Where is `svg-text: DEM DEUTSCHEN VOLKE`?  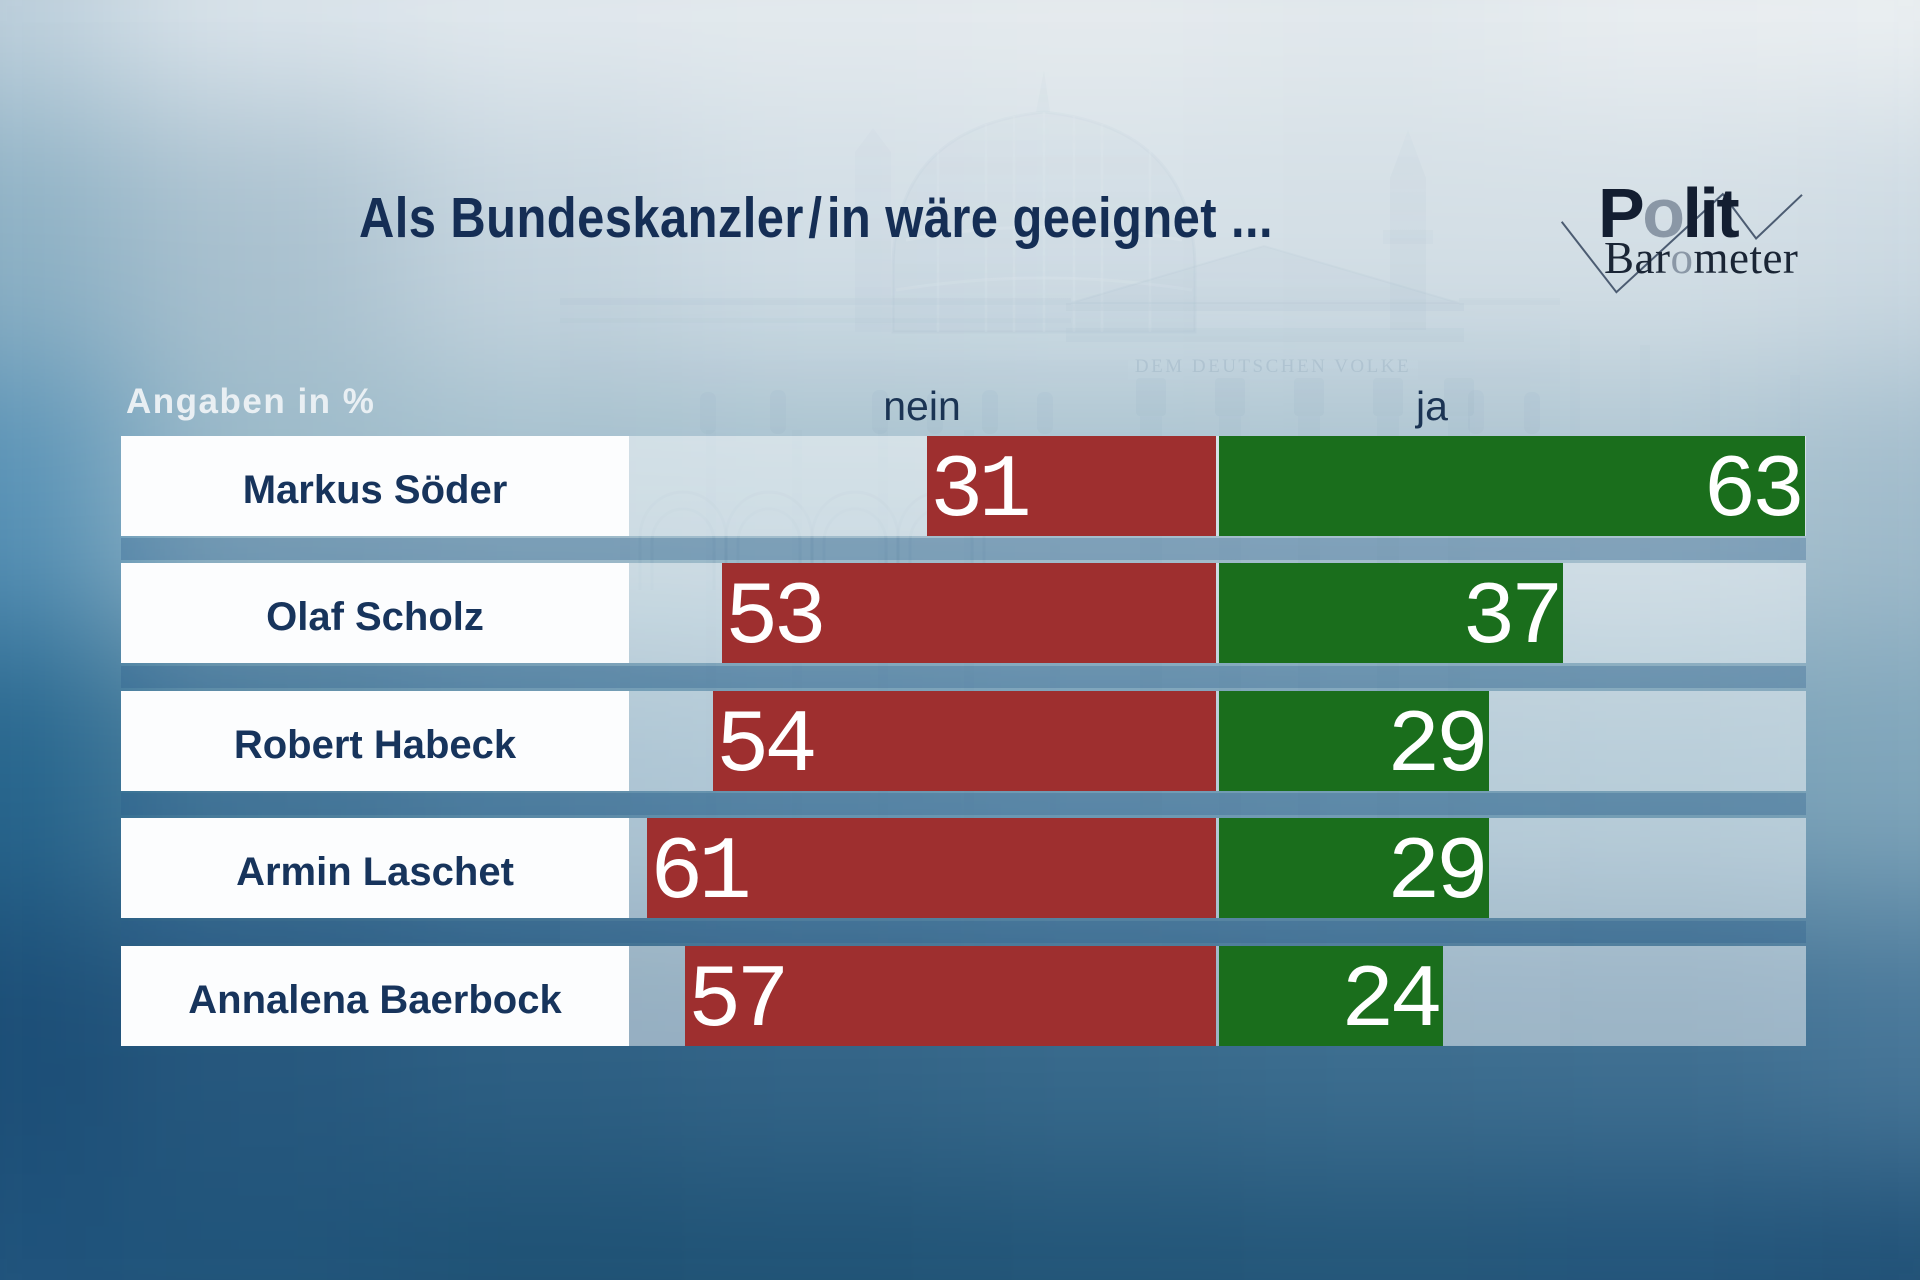
svg-text: DEM DEUTSCHEN VOLKE is located at coordinates (1273, 366).